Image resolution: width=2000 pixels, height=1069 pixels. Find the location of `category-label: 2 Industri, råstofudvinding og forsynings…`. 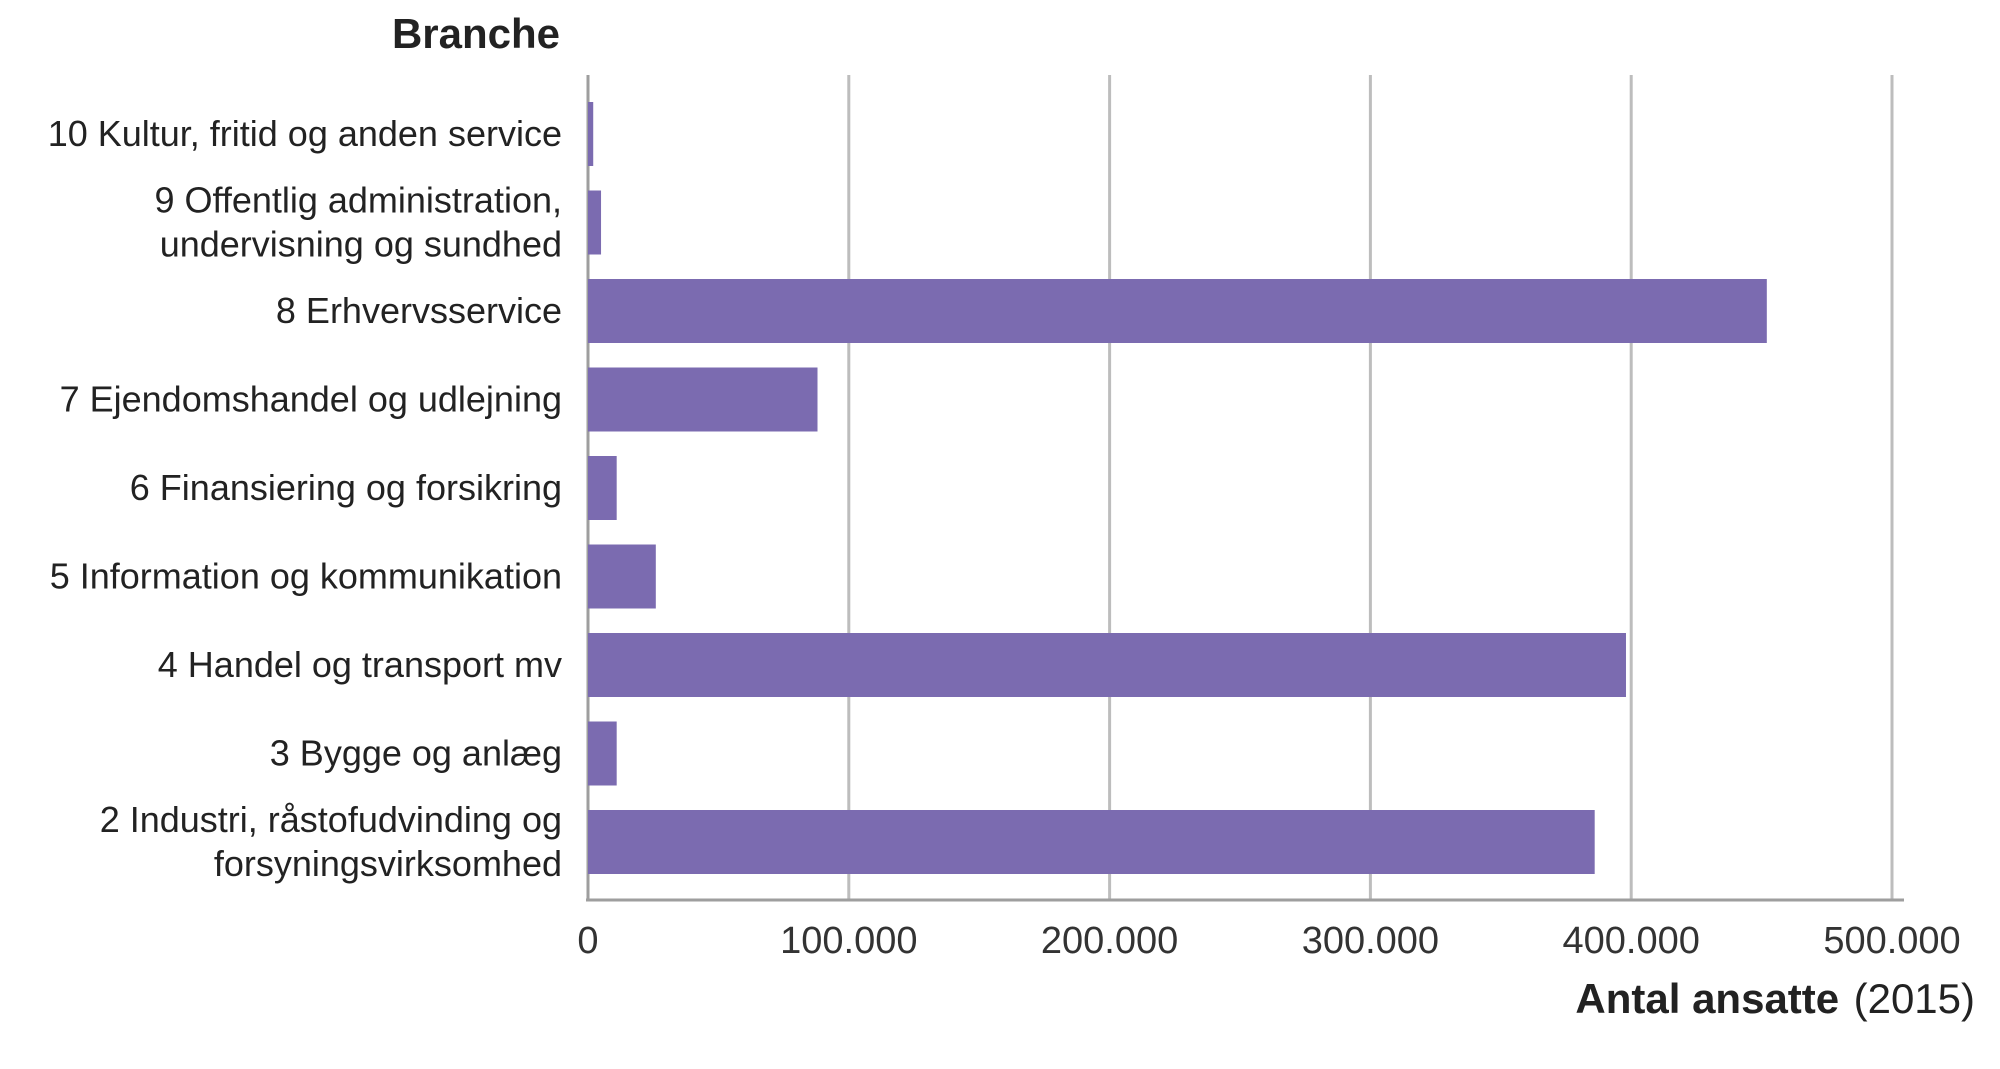

category-label: 2 Industri, råstofudvinding og forsynings… is located at coordinates (331, 841).